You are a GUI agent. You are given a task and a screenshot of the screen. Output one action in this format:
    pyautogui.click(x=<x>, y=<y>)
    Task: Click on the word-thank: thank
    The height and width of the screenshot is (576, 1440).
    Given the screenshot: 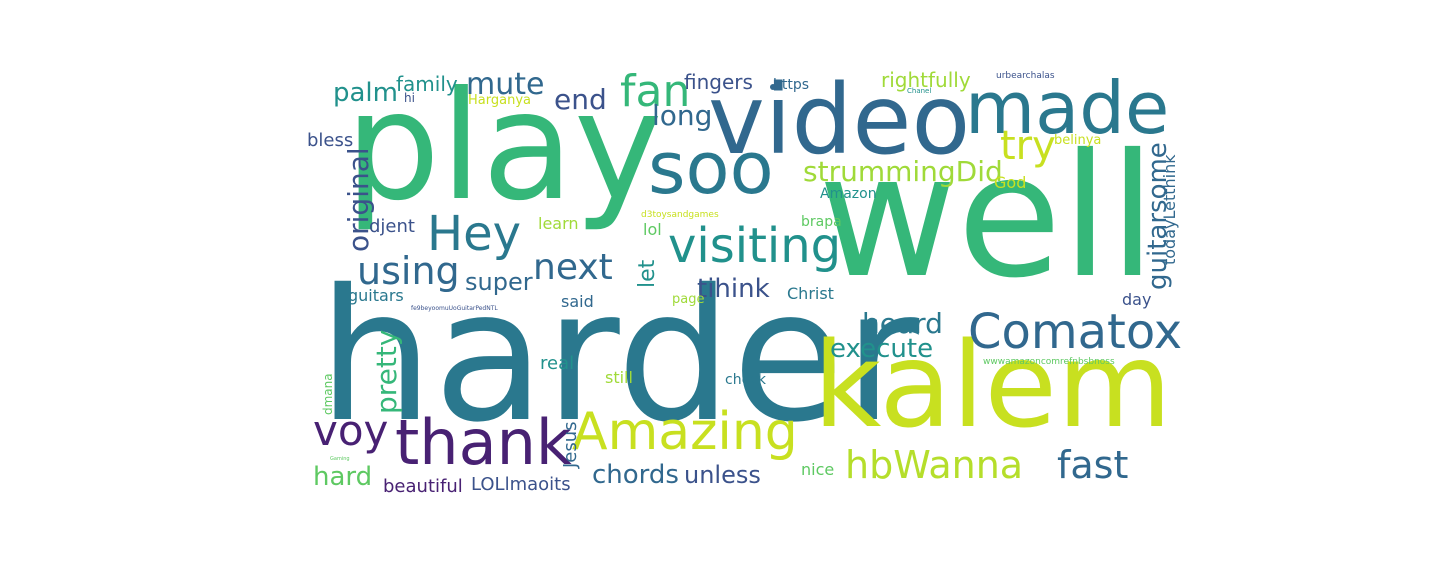 What is the action you would take?
    pyautogui.click(x=483, y=442)
    